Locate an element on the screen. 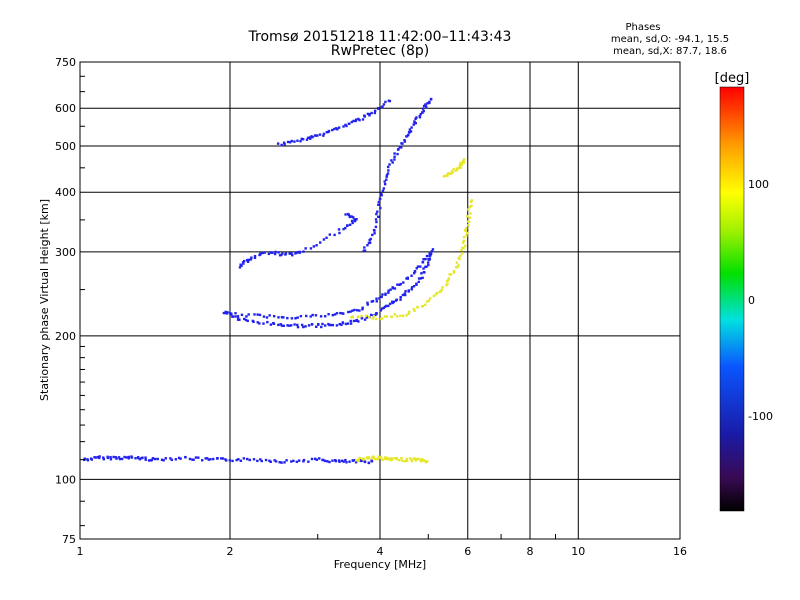 The height and width of the screenshot is (600, 800). colorbar is located at coordinates (732, 299).